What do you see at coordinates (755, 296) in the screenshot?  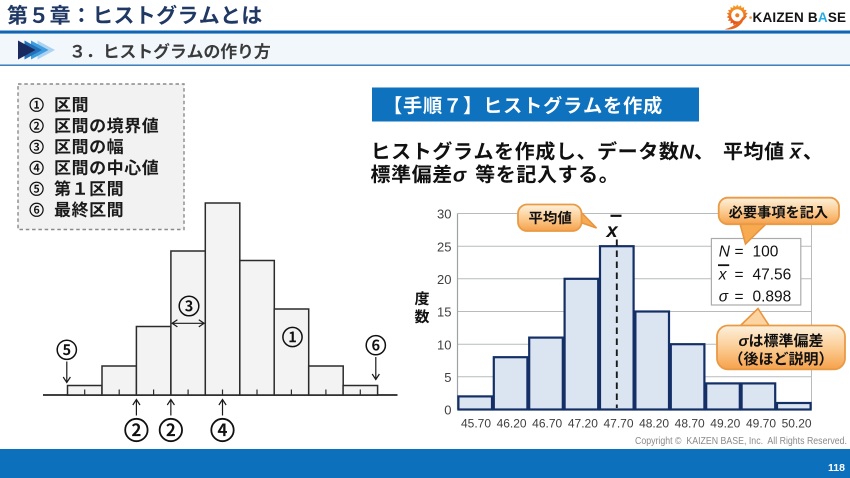 I see `svg-text:σ=0.898: σ = 0.898` at bounding box center [755, 296].